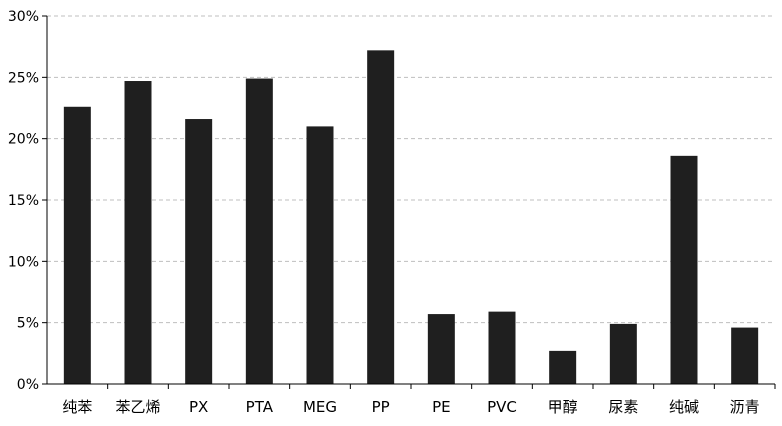 The height and width of the screenshot is (426, 782). I want to click on x-tick-label: 纯苯, so click(77, 407).